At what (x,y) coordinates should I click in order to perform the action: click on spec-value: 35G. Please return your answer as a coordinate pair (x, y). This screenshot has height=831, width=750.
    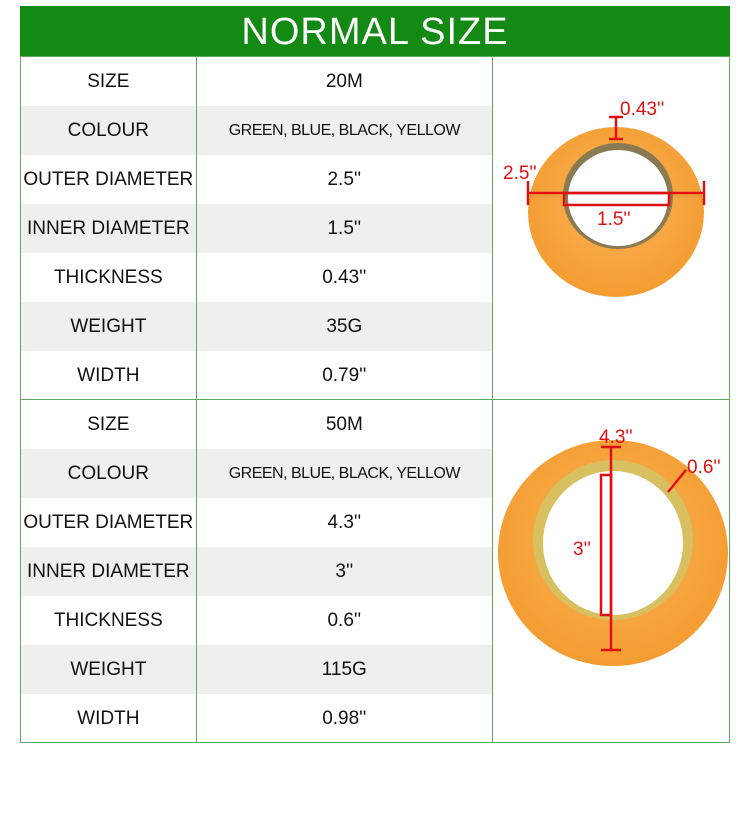
    Looking at the image, I should click on (345, 326).